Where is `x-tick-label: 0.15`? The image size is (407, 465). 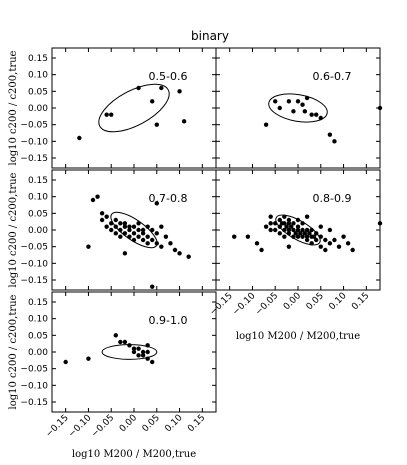 x-tick-label: 0.15 is located at coordinates (196, 423).